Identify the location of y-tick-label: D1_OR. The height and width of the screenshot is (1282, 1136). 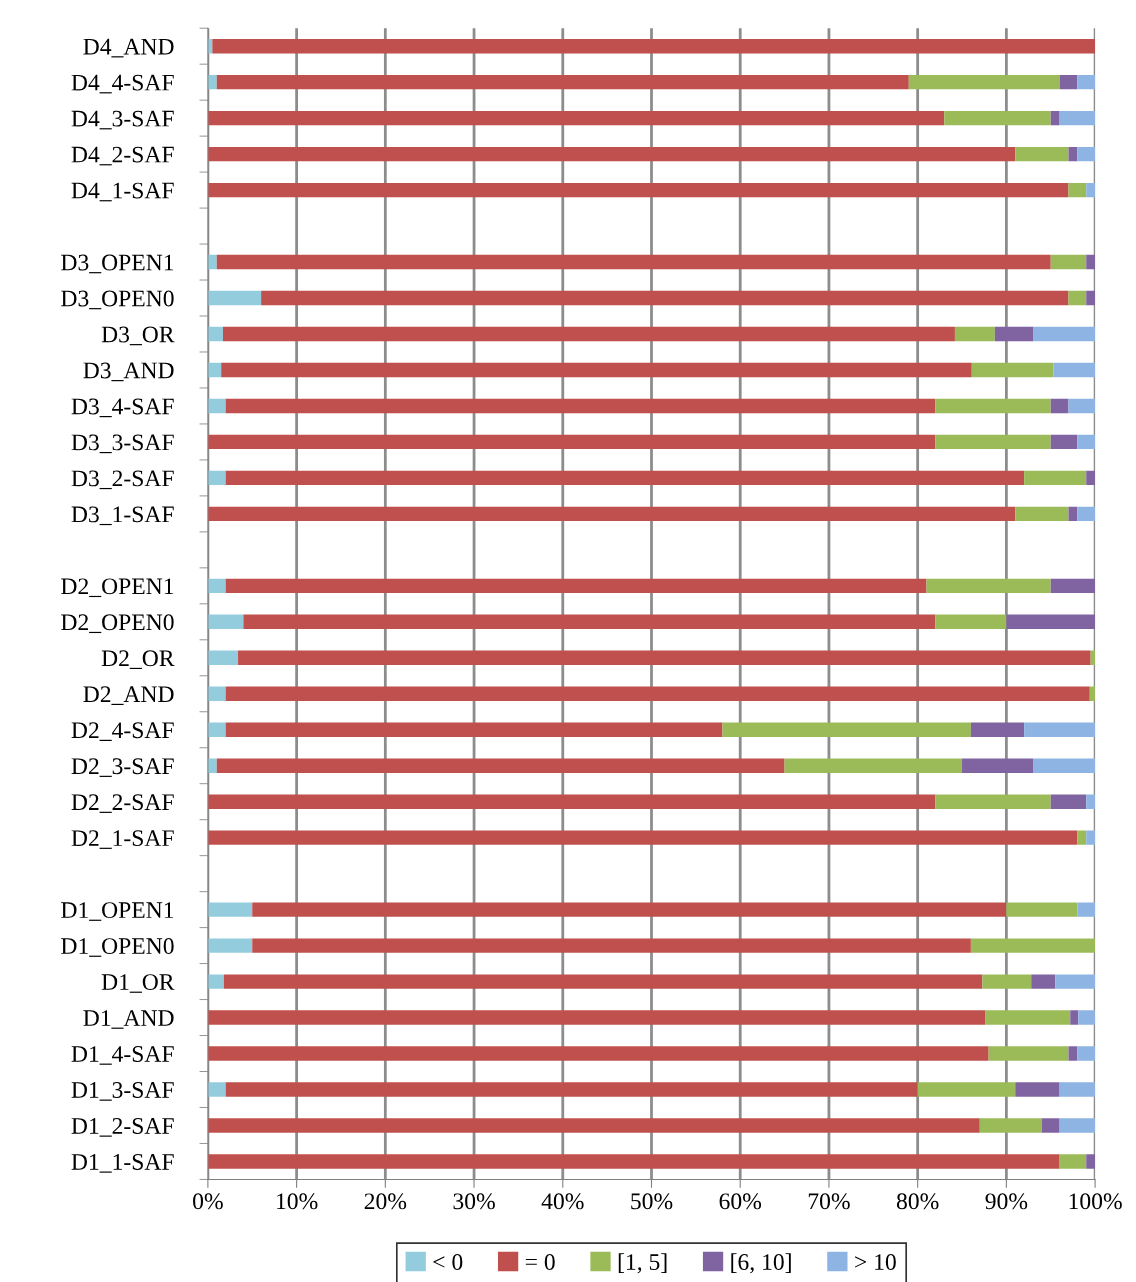
(138, 983).